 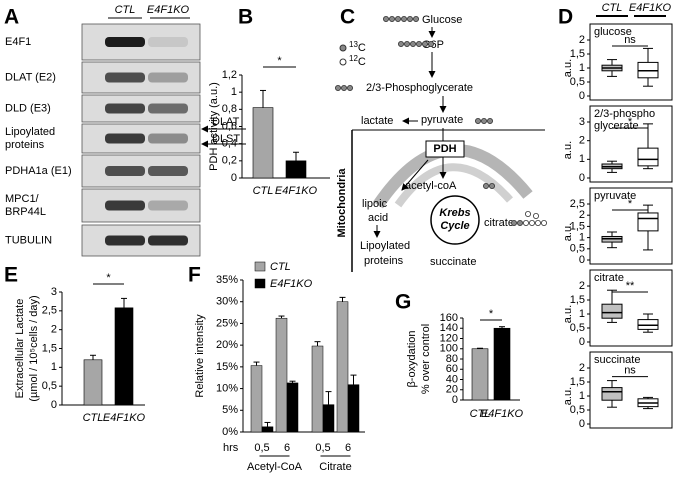 I want to click on y-tick-label: 3, so click(x=582, y=122).